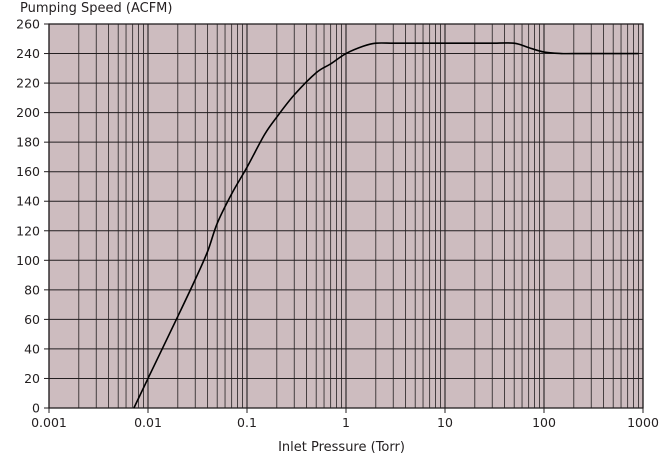  What do you see at coordinates (28, 83) in the screenshot?
I see `y-tick-label: 220` at bounding box center [28, 83].